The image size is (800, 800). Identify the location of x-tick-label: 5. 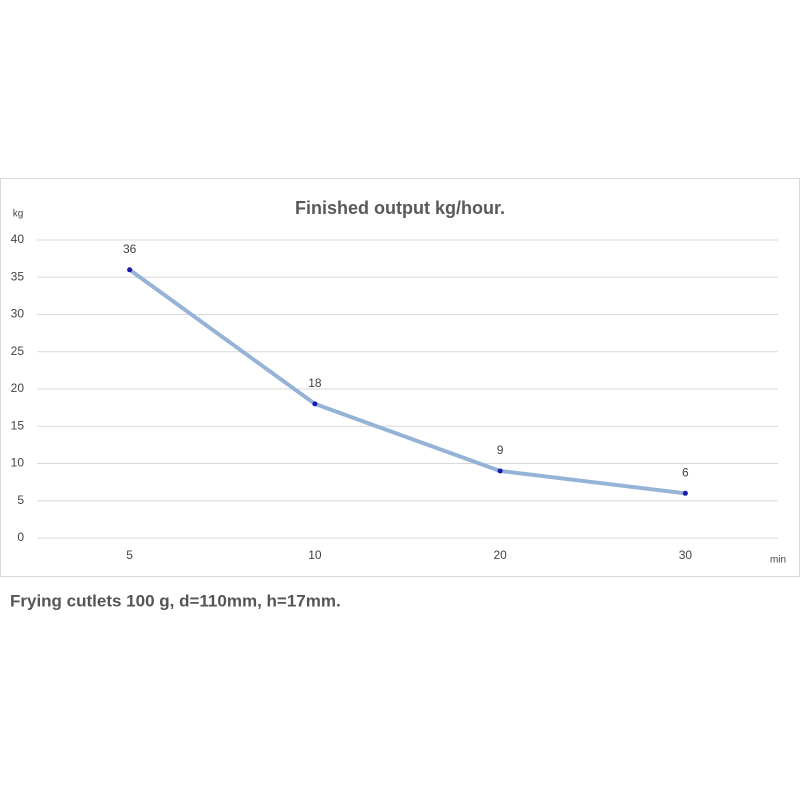
(129, 555).